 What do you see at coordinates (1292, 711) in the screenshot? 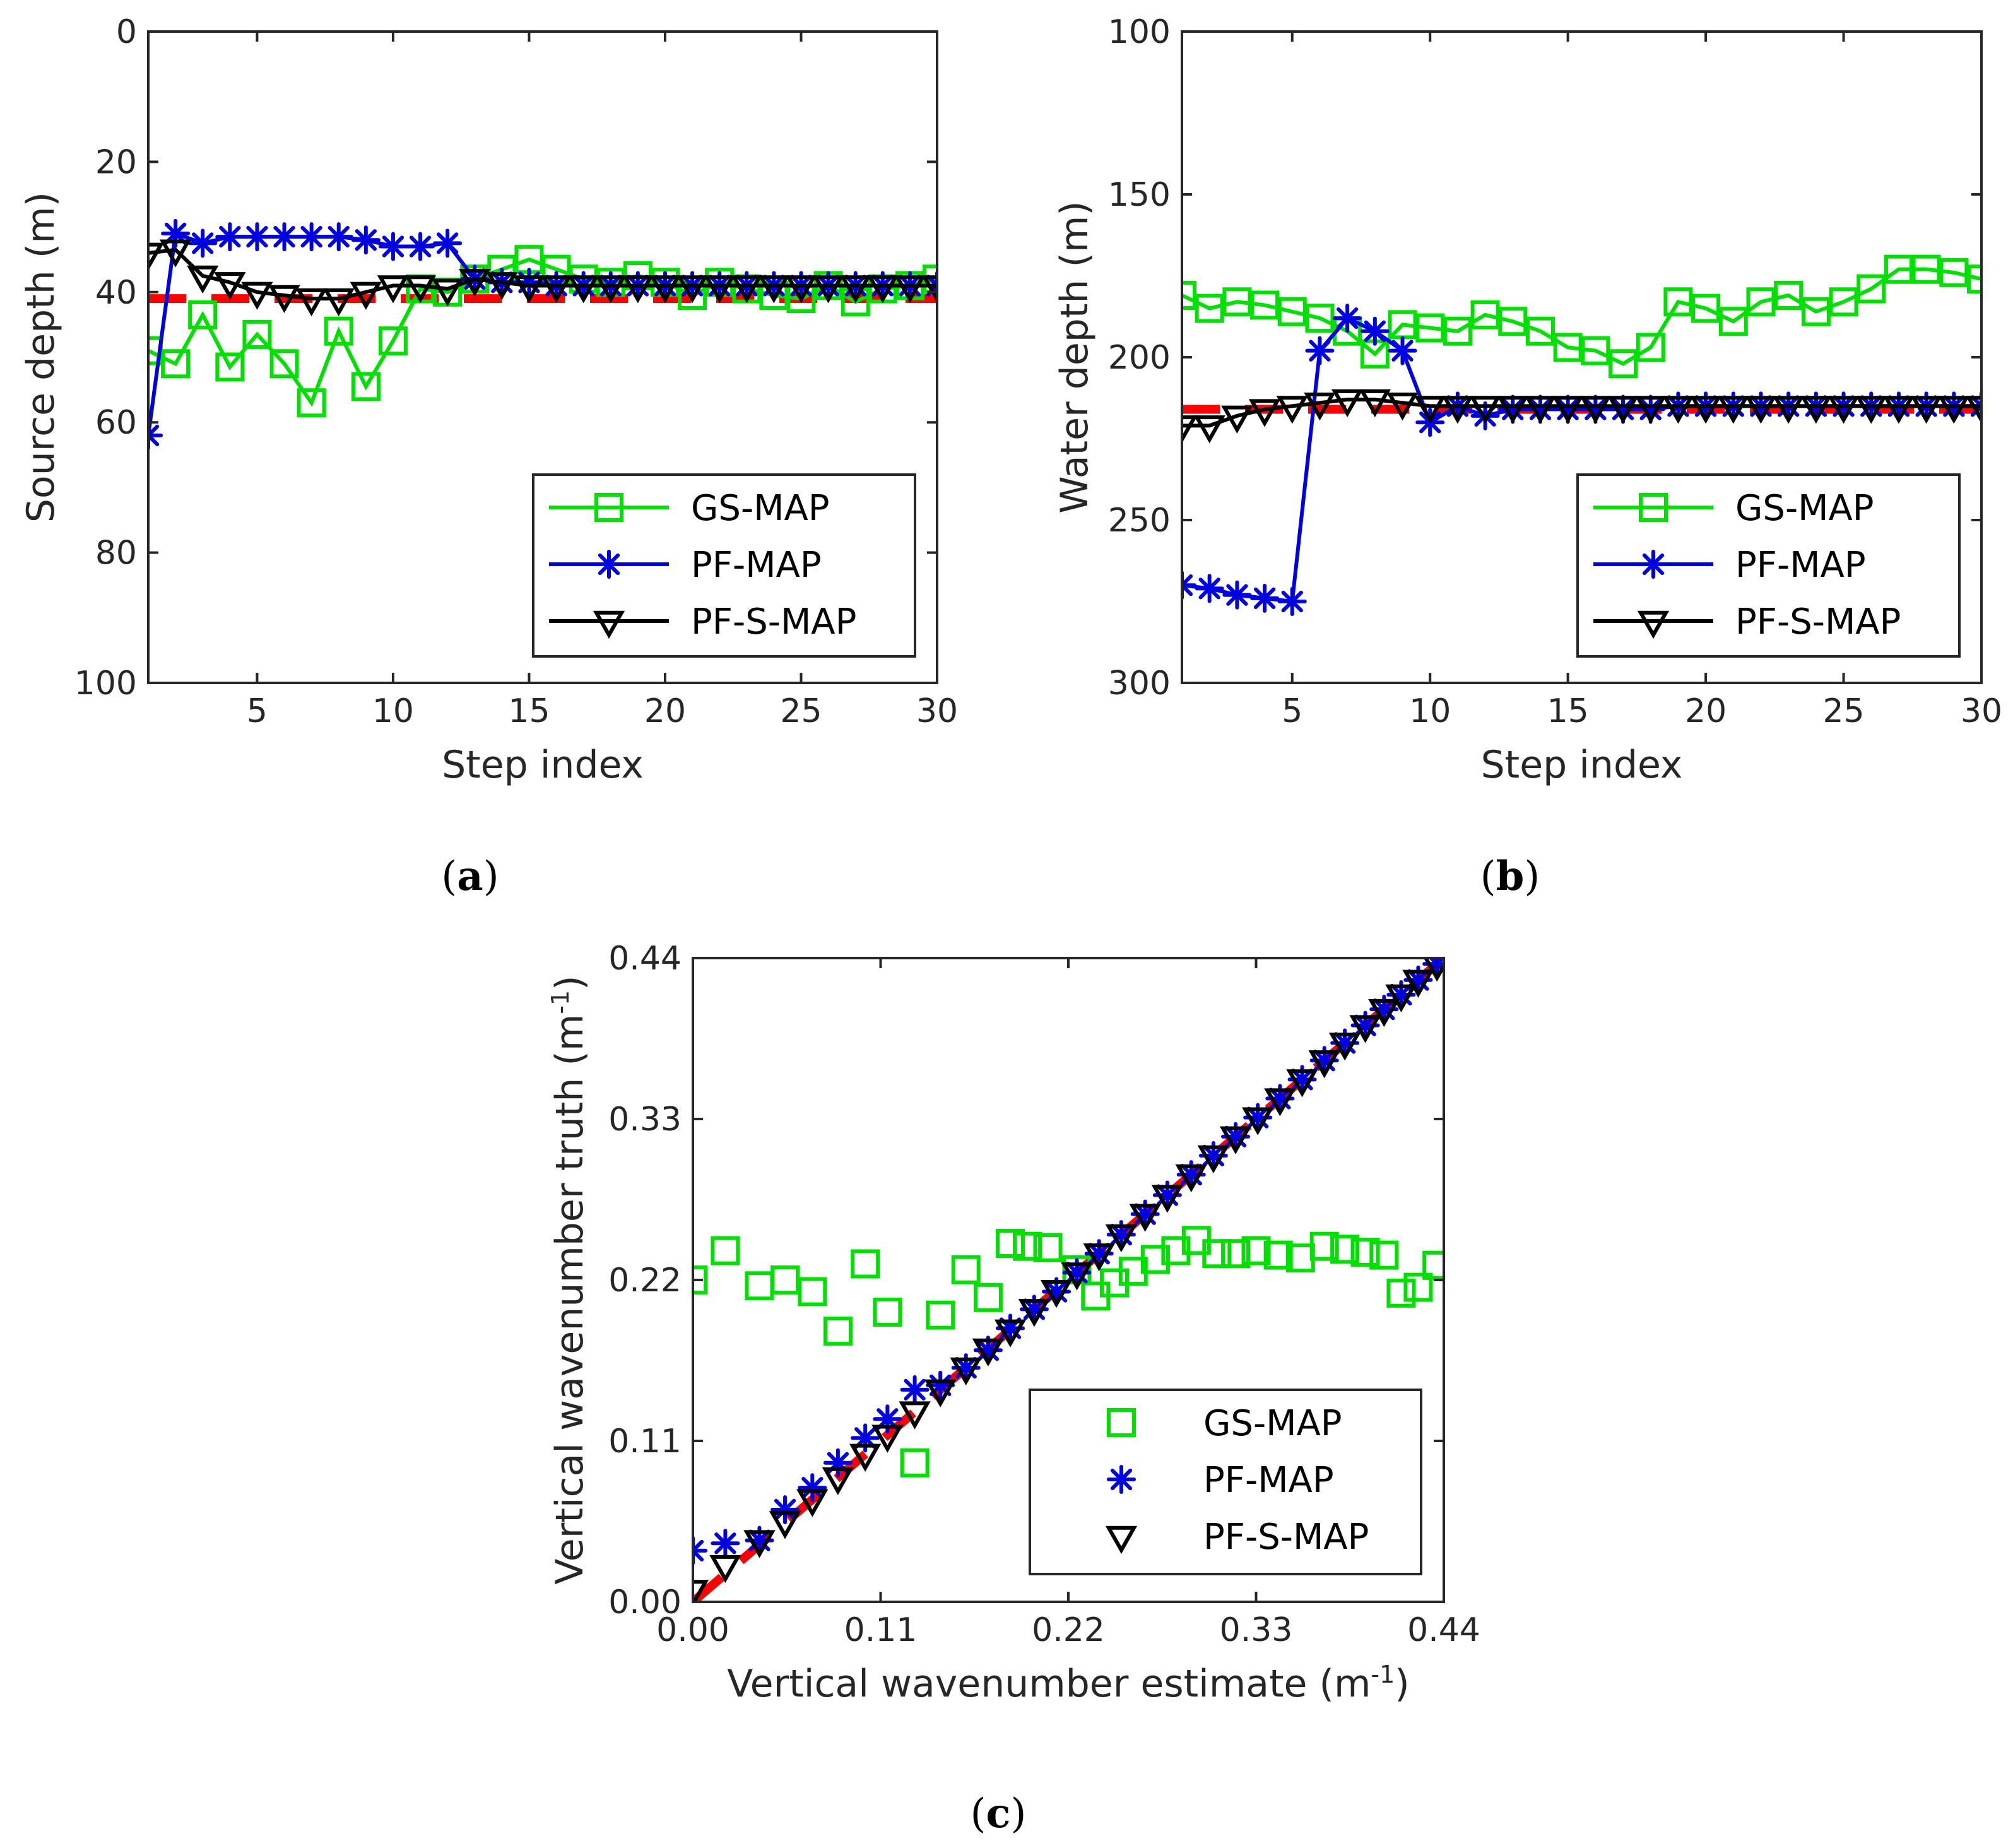
I see `x-tick-label: 5` at bounding box center [1292, 711].